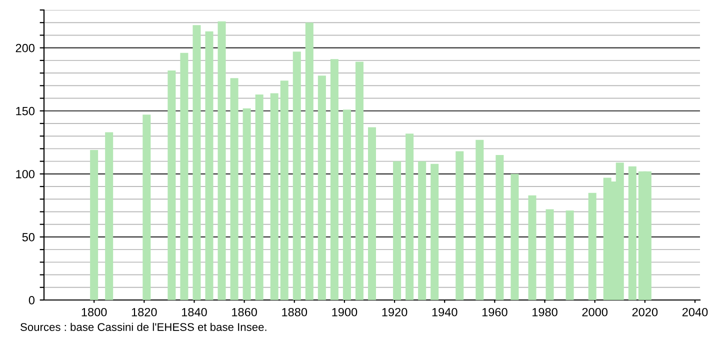  Describe the element at coordinates (25, 111) in the screenshot. I see `y-tick-label: 150` at that location.